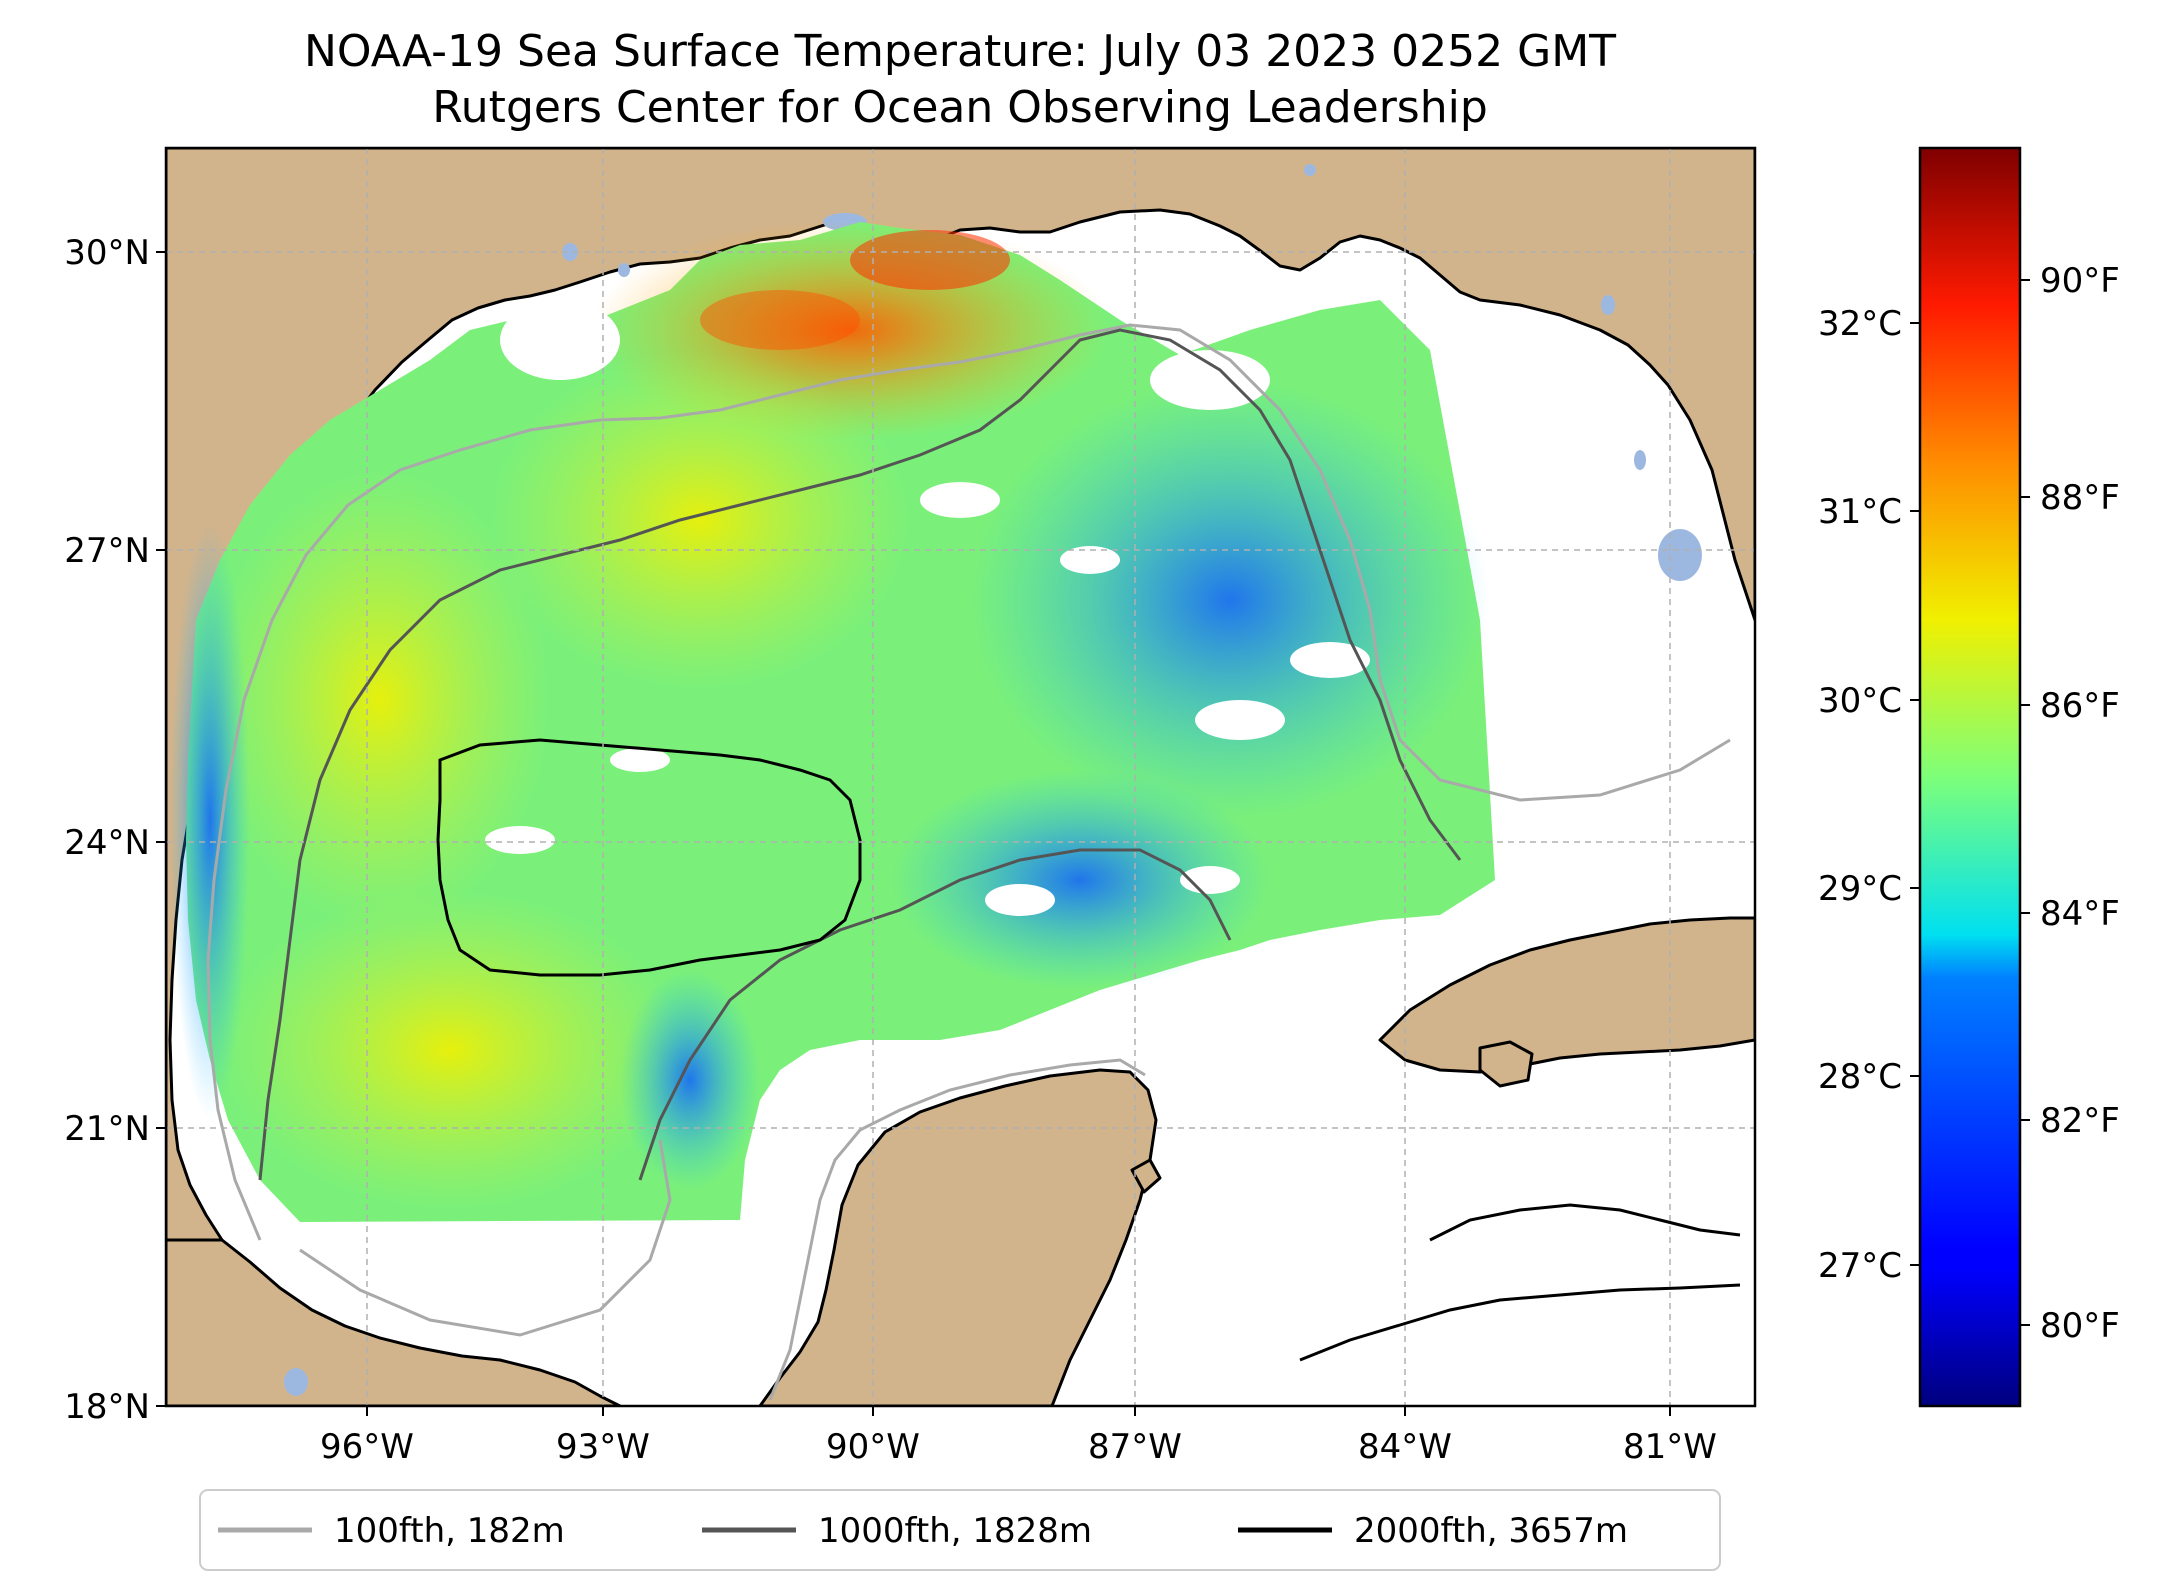  Describe the element at coordinates (1680, 555) in the screenshot. I see `lake-okeechobee` at that location.